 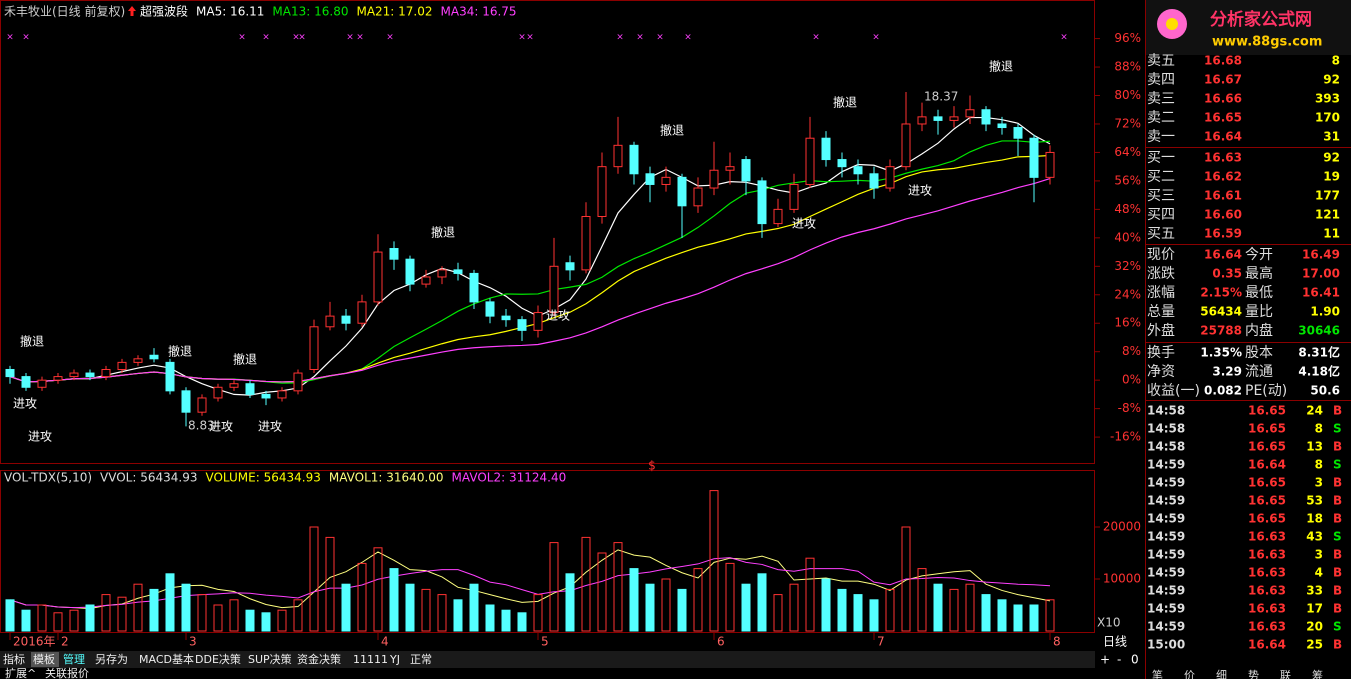 What do you see at coordinates (64, 11) in the screenshot?
I see `stock-name: 禾丰牧业(日线 前复权)` at bounding box center [64, 11].